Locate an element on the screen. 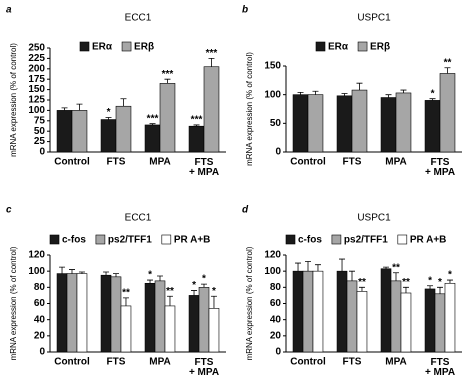  y-tick-label: 200 is located at coordinates (36, 68).